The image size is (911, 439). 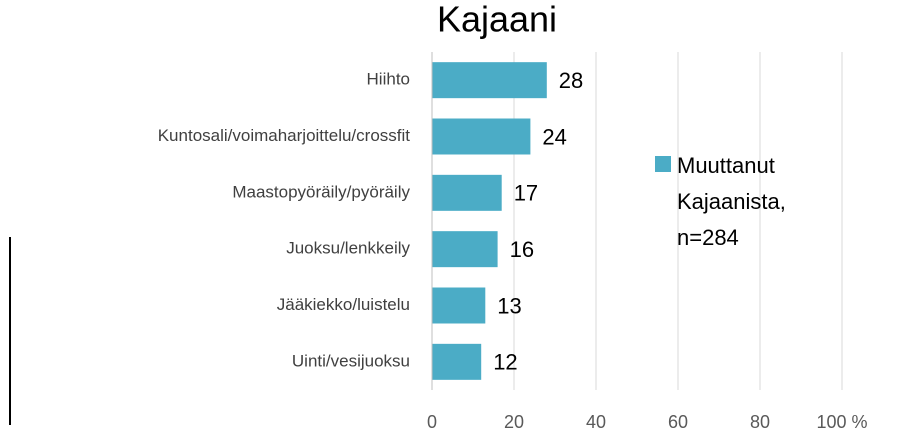 What do you see at coordinates (505, 362) in the screenshot?
I see `data-label: 12` at bounding box center [505, 362].